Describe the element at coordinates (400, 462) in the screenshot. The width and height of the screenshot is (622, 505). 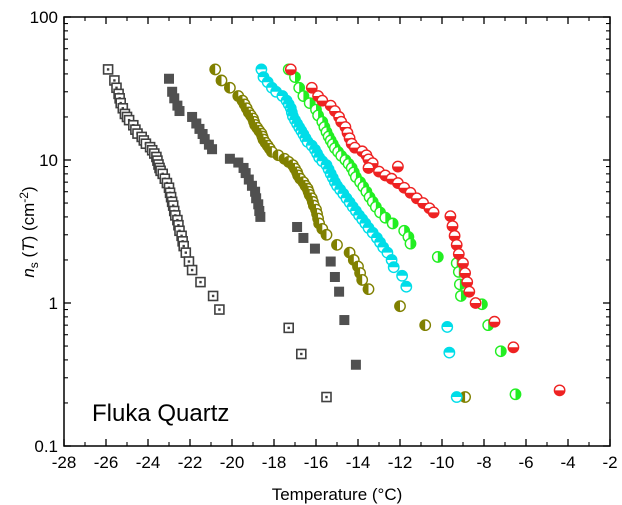
I see `x-tick-label: -12` at that location.